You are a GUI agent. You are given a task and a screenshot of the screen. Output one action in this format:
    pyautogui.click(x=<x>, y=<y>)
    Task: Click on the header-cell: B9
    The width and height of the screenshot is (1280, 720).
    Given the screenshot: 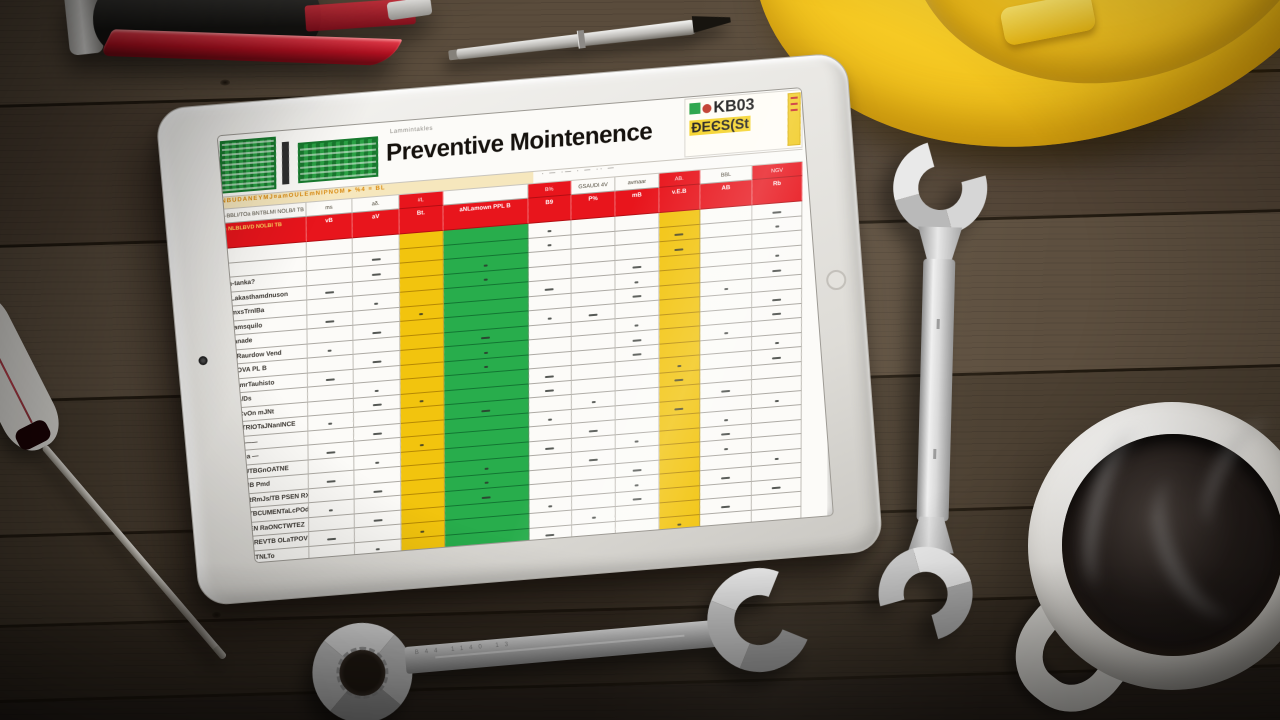 What is the action you would take?
    pyautogui.click(x=549, y=209)
    